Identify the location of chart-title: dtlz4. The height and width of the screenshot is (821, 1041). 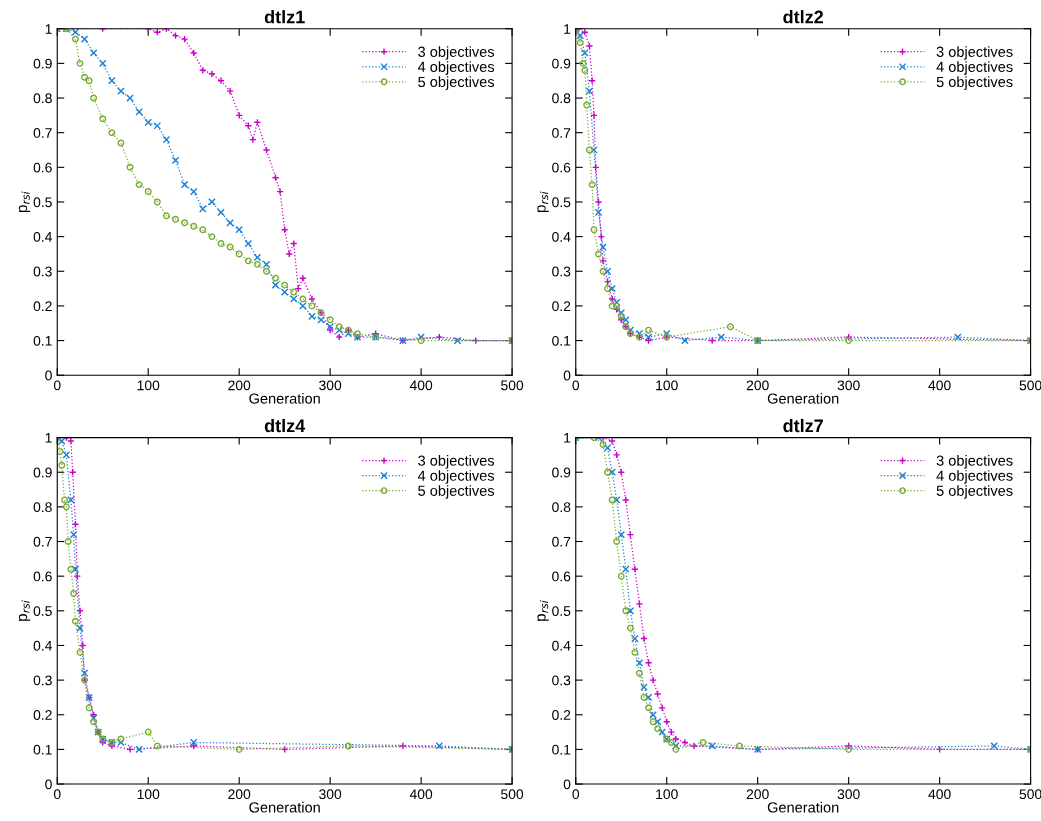
(285, 425).